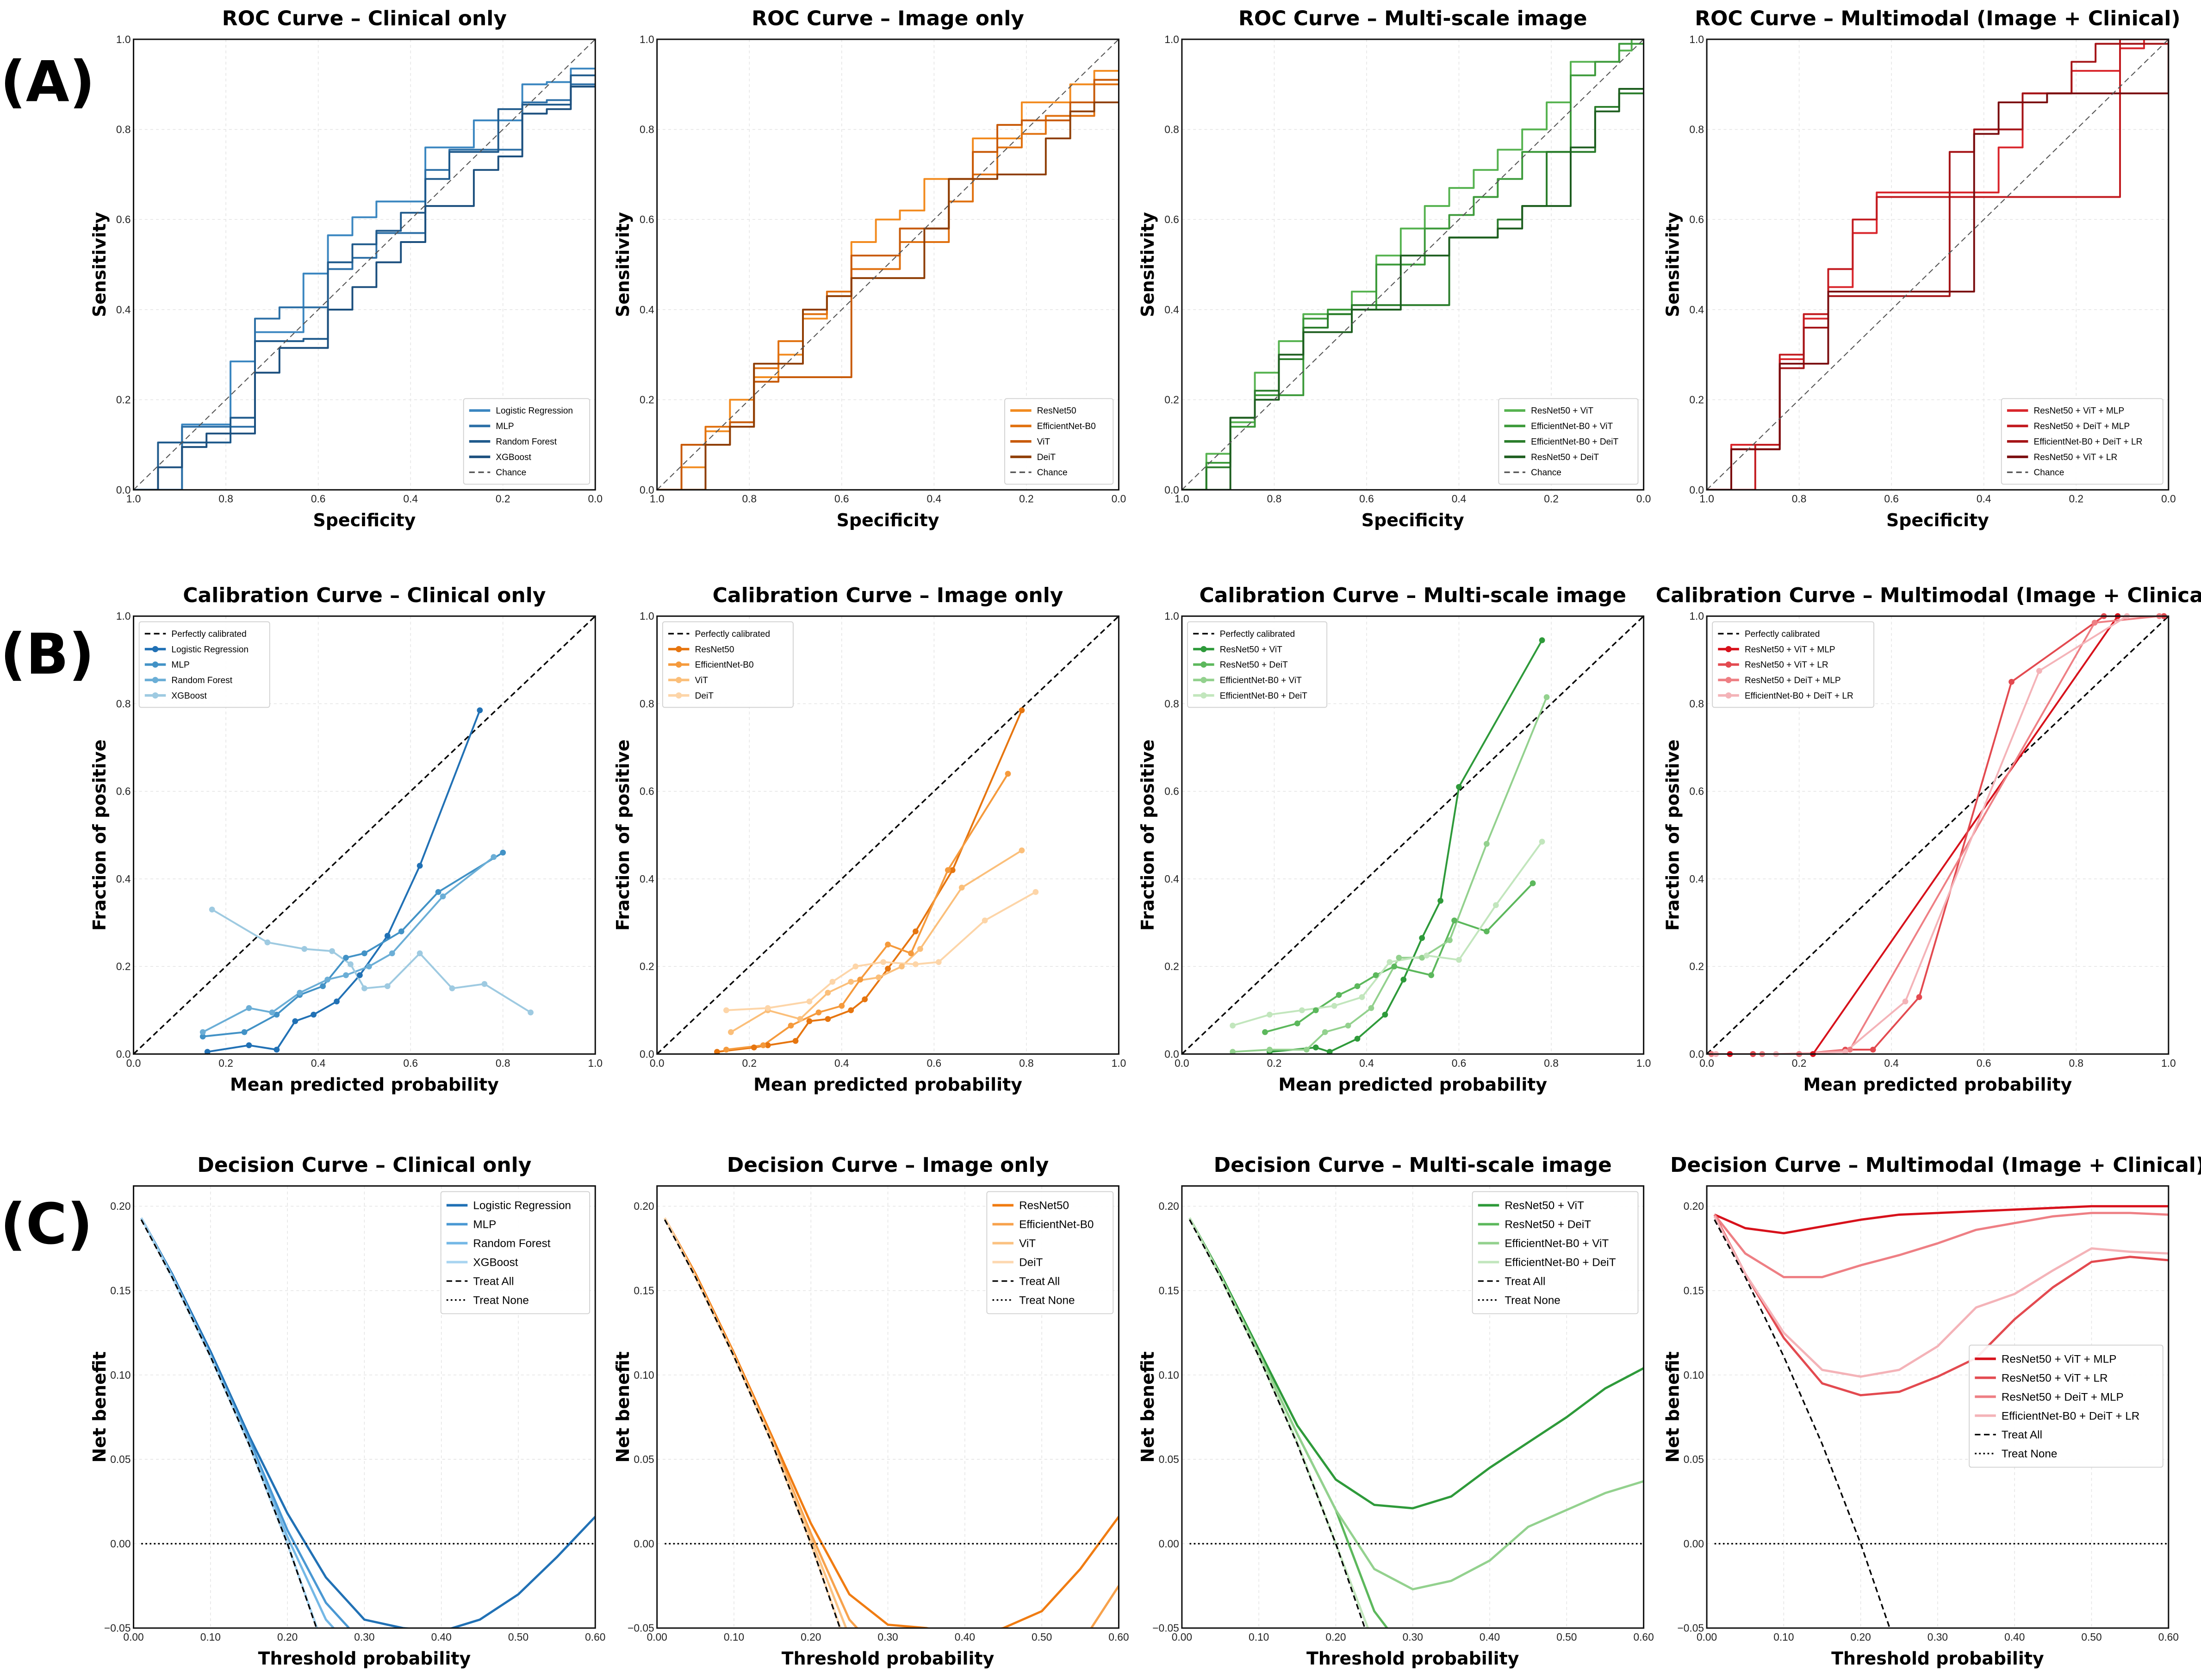  What do you see at coordinates (47, 654) in the screenshot?
I see `panel-label-b: (B)` at bounding box center [47, 654].